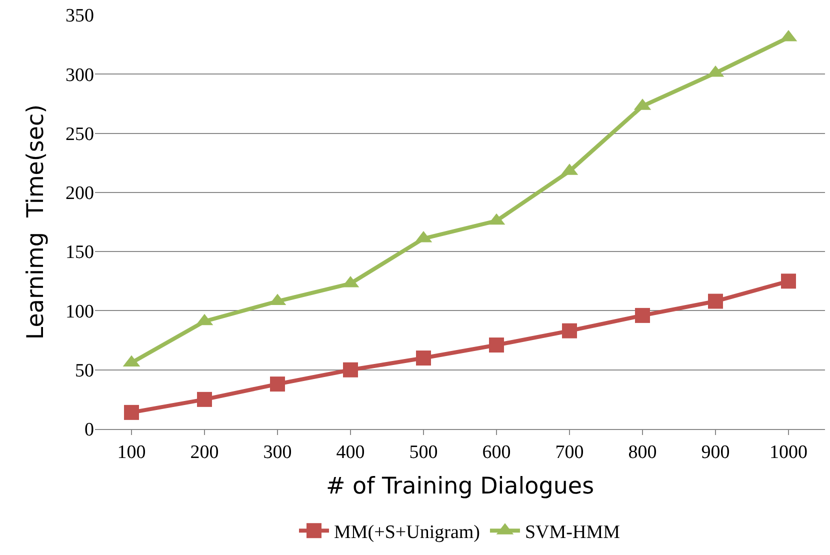 This screenshot has width=830, height=555. Describe the element at coordinates (89, 430) in the screenshot. I see `y-tick-label: 0` at that location.